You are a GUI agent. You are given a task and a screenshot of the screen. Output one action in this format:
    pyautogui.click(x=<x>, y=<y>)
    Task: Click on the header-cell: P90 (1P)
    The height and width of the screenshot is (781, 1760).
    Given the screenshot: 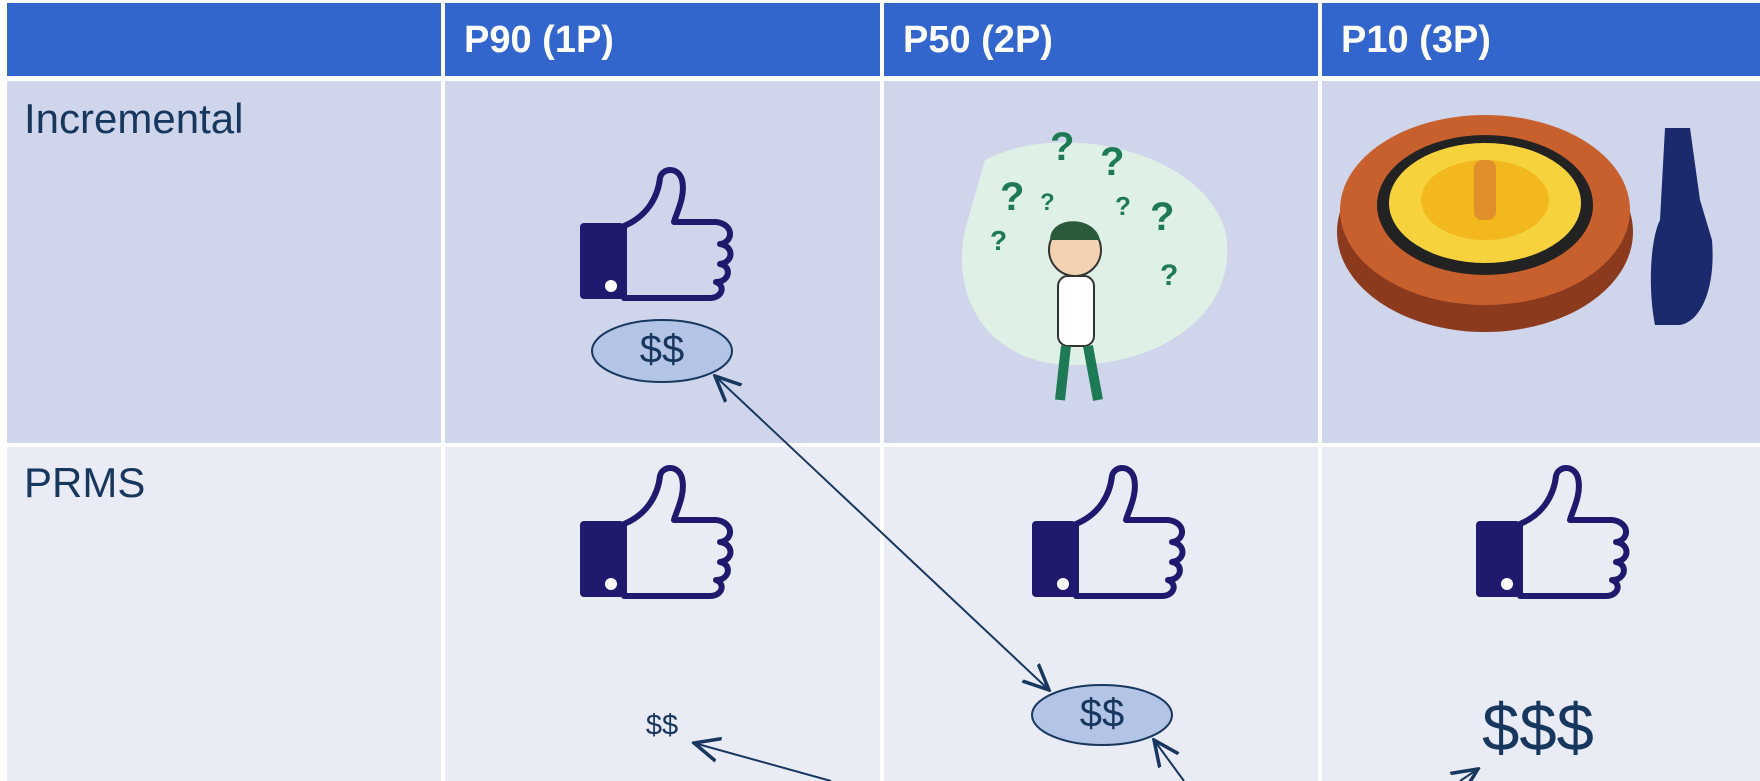 What is the action you would take?
    pyautogui.click(x=539, y=40)
    